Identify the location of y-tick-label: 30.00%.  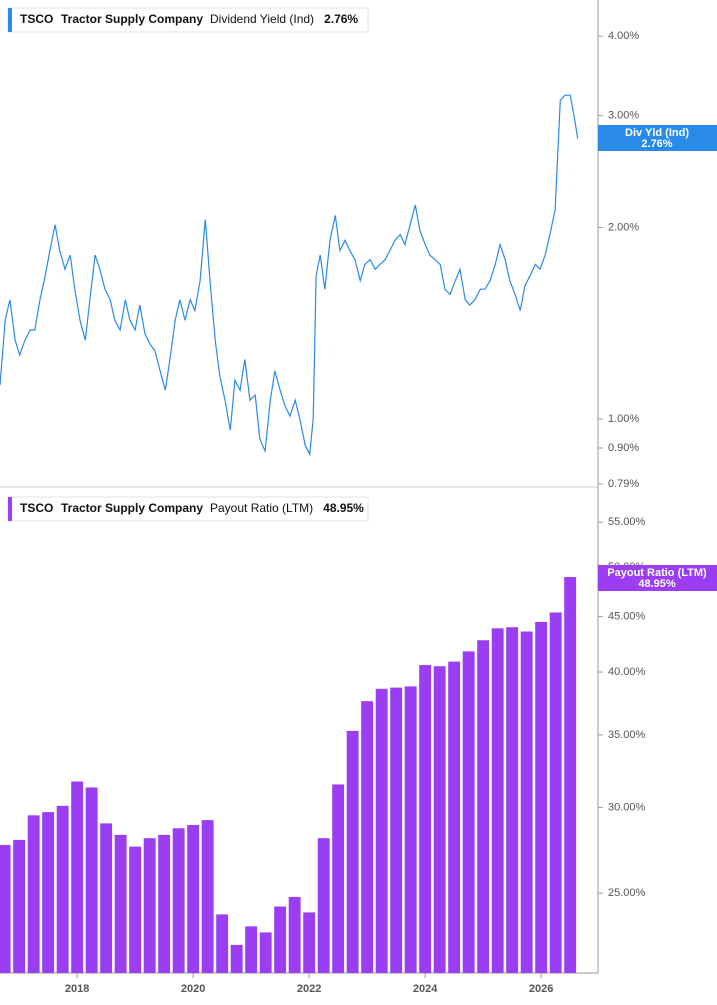
(627, 807).